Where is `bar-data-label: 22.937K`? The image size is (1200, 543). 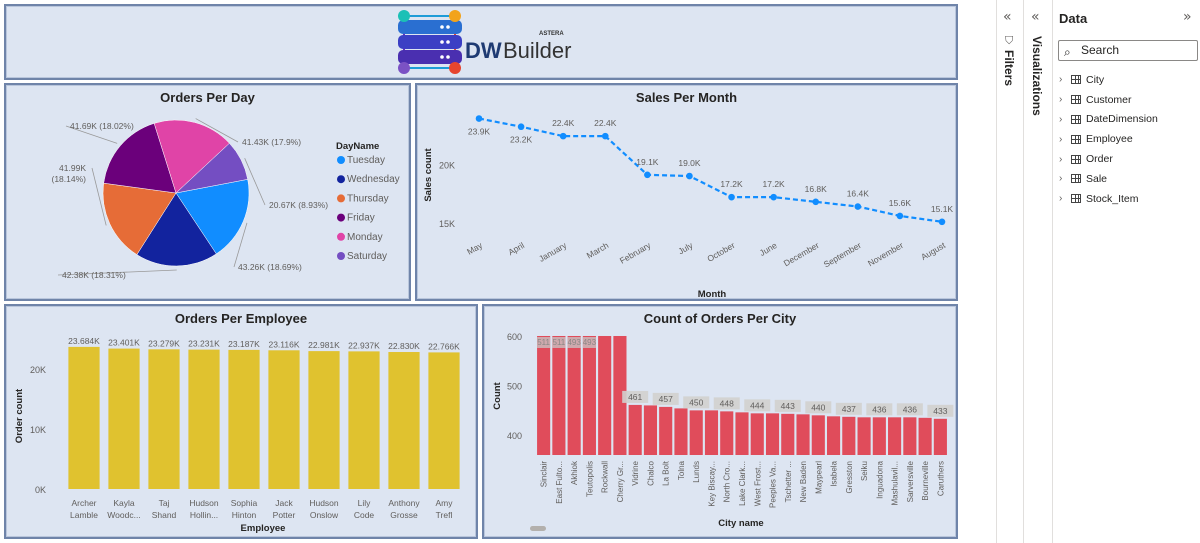 bar-data-label: 22.937K is located at coordinates (364, 345).